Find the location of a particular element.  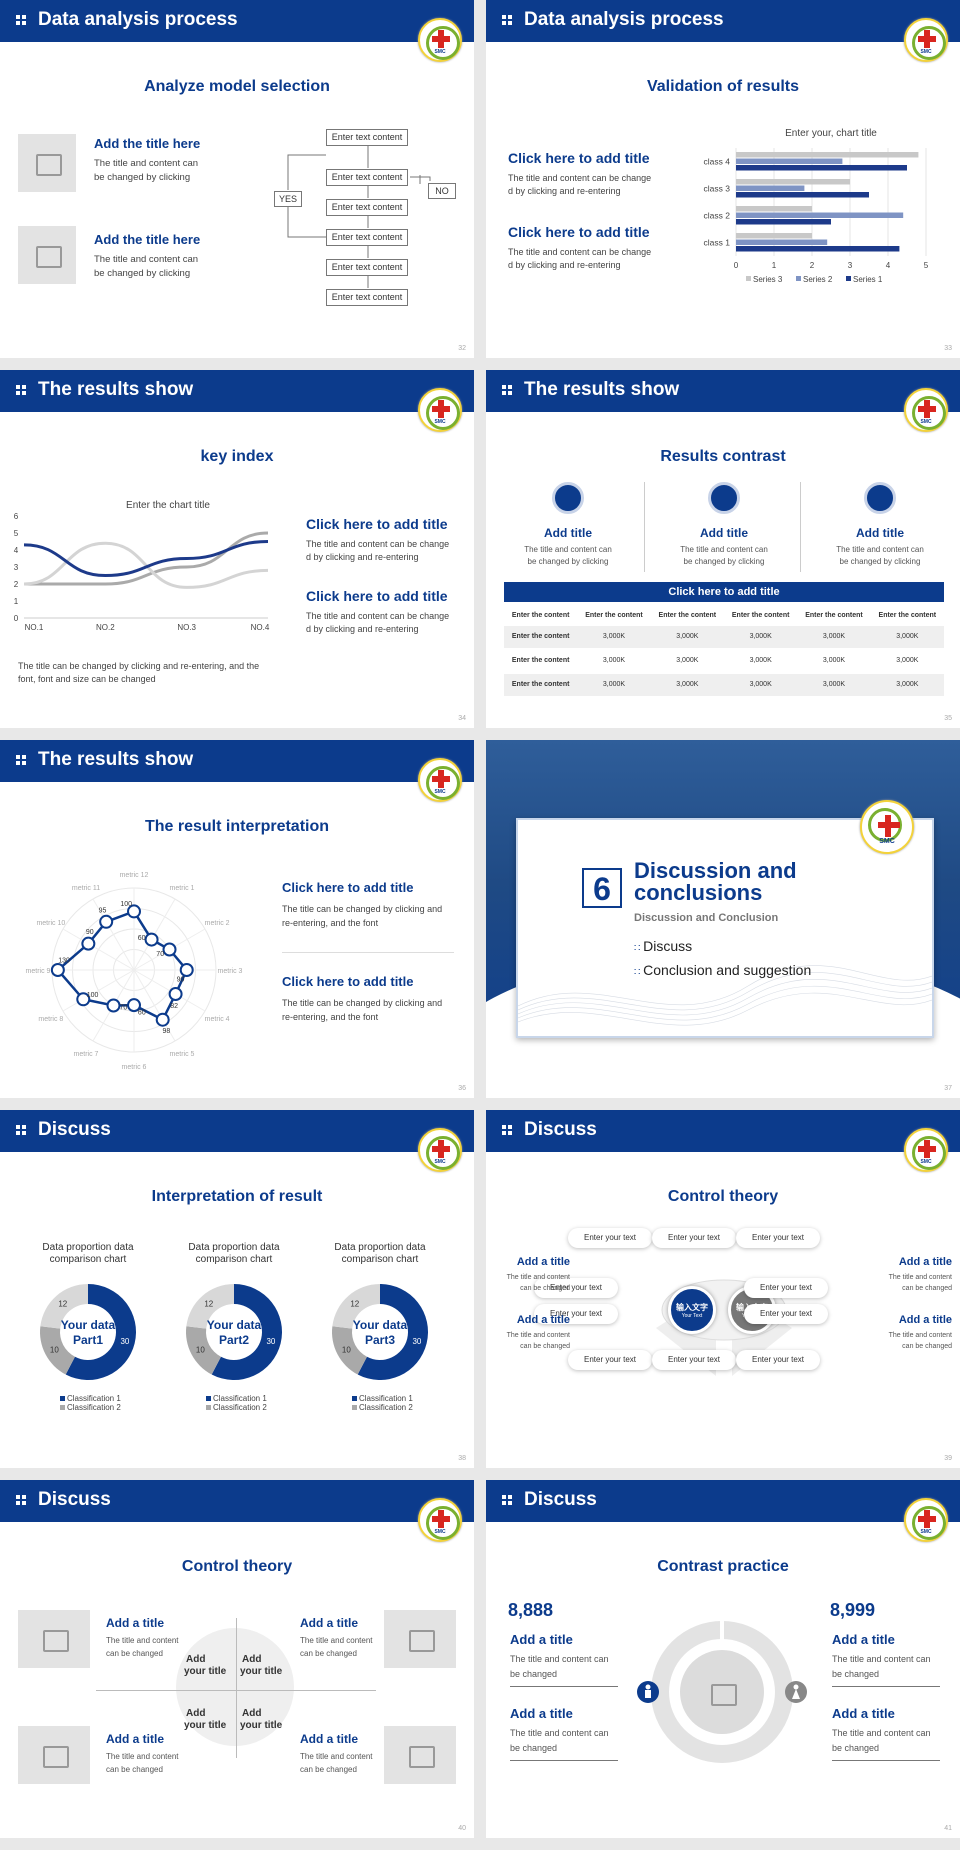

legend-label: Series 2 is located at coordinates (818, 279).